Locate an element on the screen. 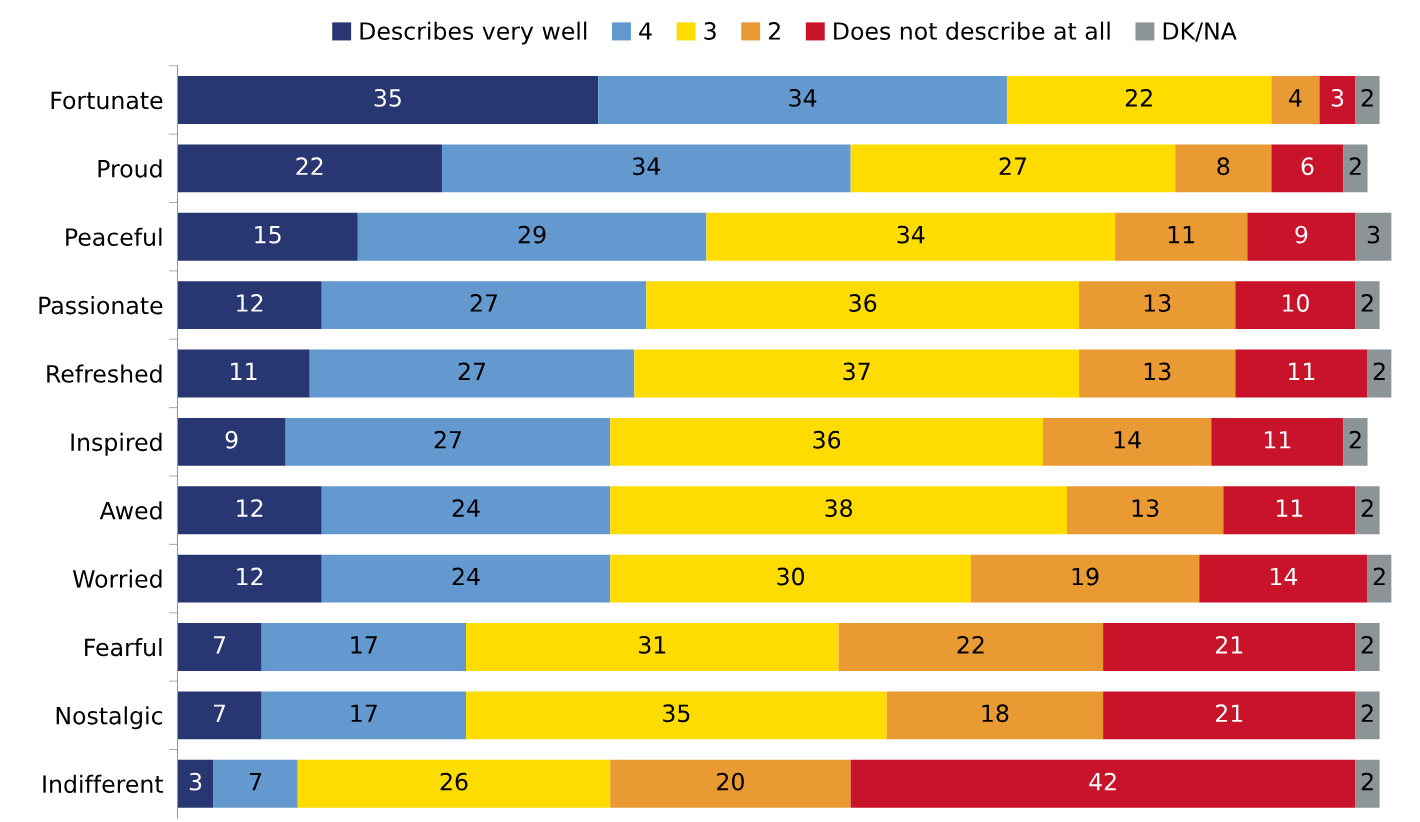  data-label: 14 is located at coordinates (1284, 576).